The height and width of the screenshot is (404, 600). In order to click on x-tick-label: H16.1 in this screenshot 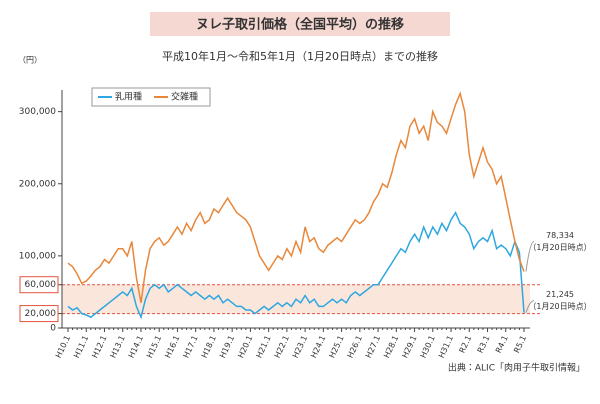, I will do `click(172, 346)`.